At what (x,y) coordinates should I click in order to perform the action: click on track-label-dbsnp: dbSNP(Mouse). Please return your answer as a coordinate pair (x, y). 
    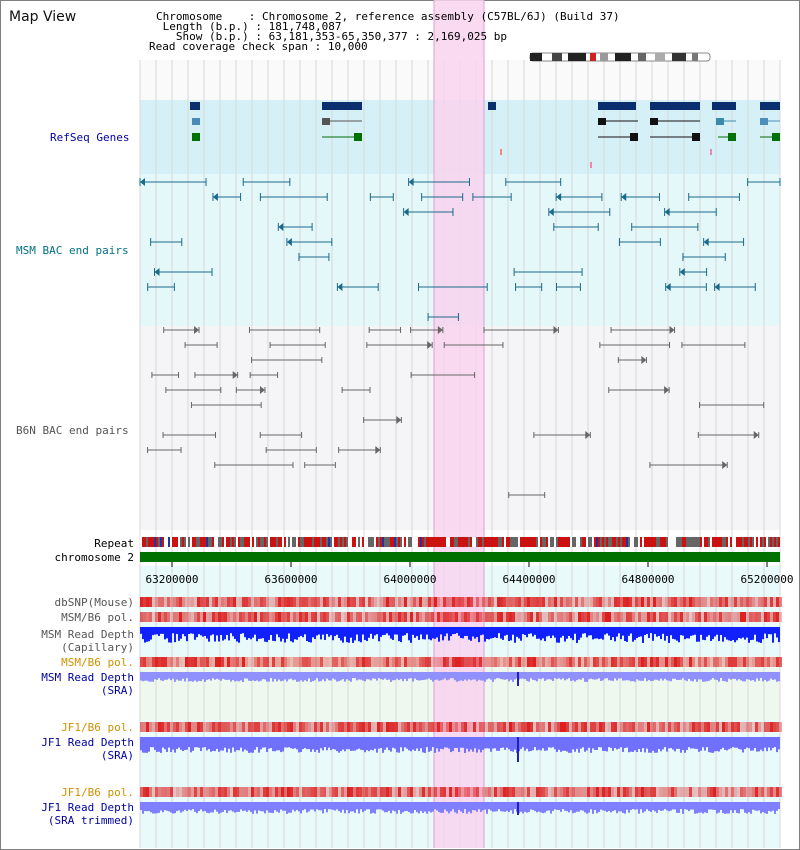
    Looking at the image, I should click on (94, 602).